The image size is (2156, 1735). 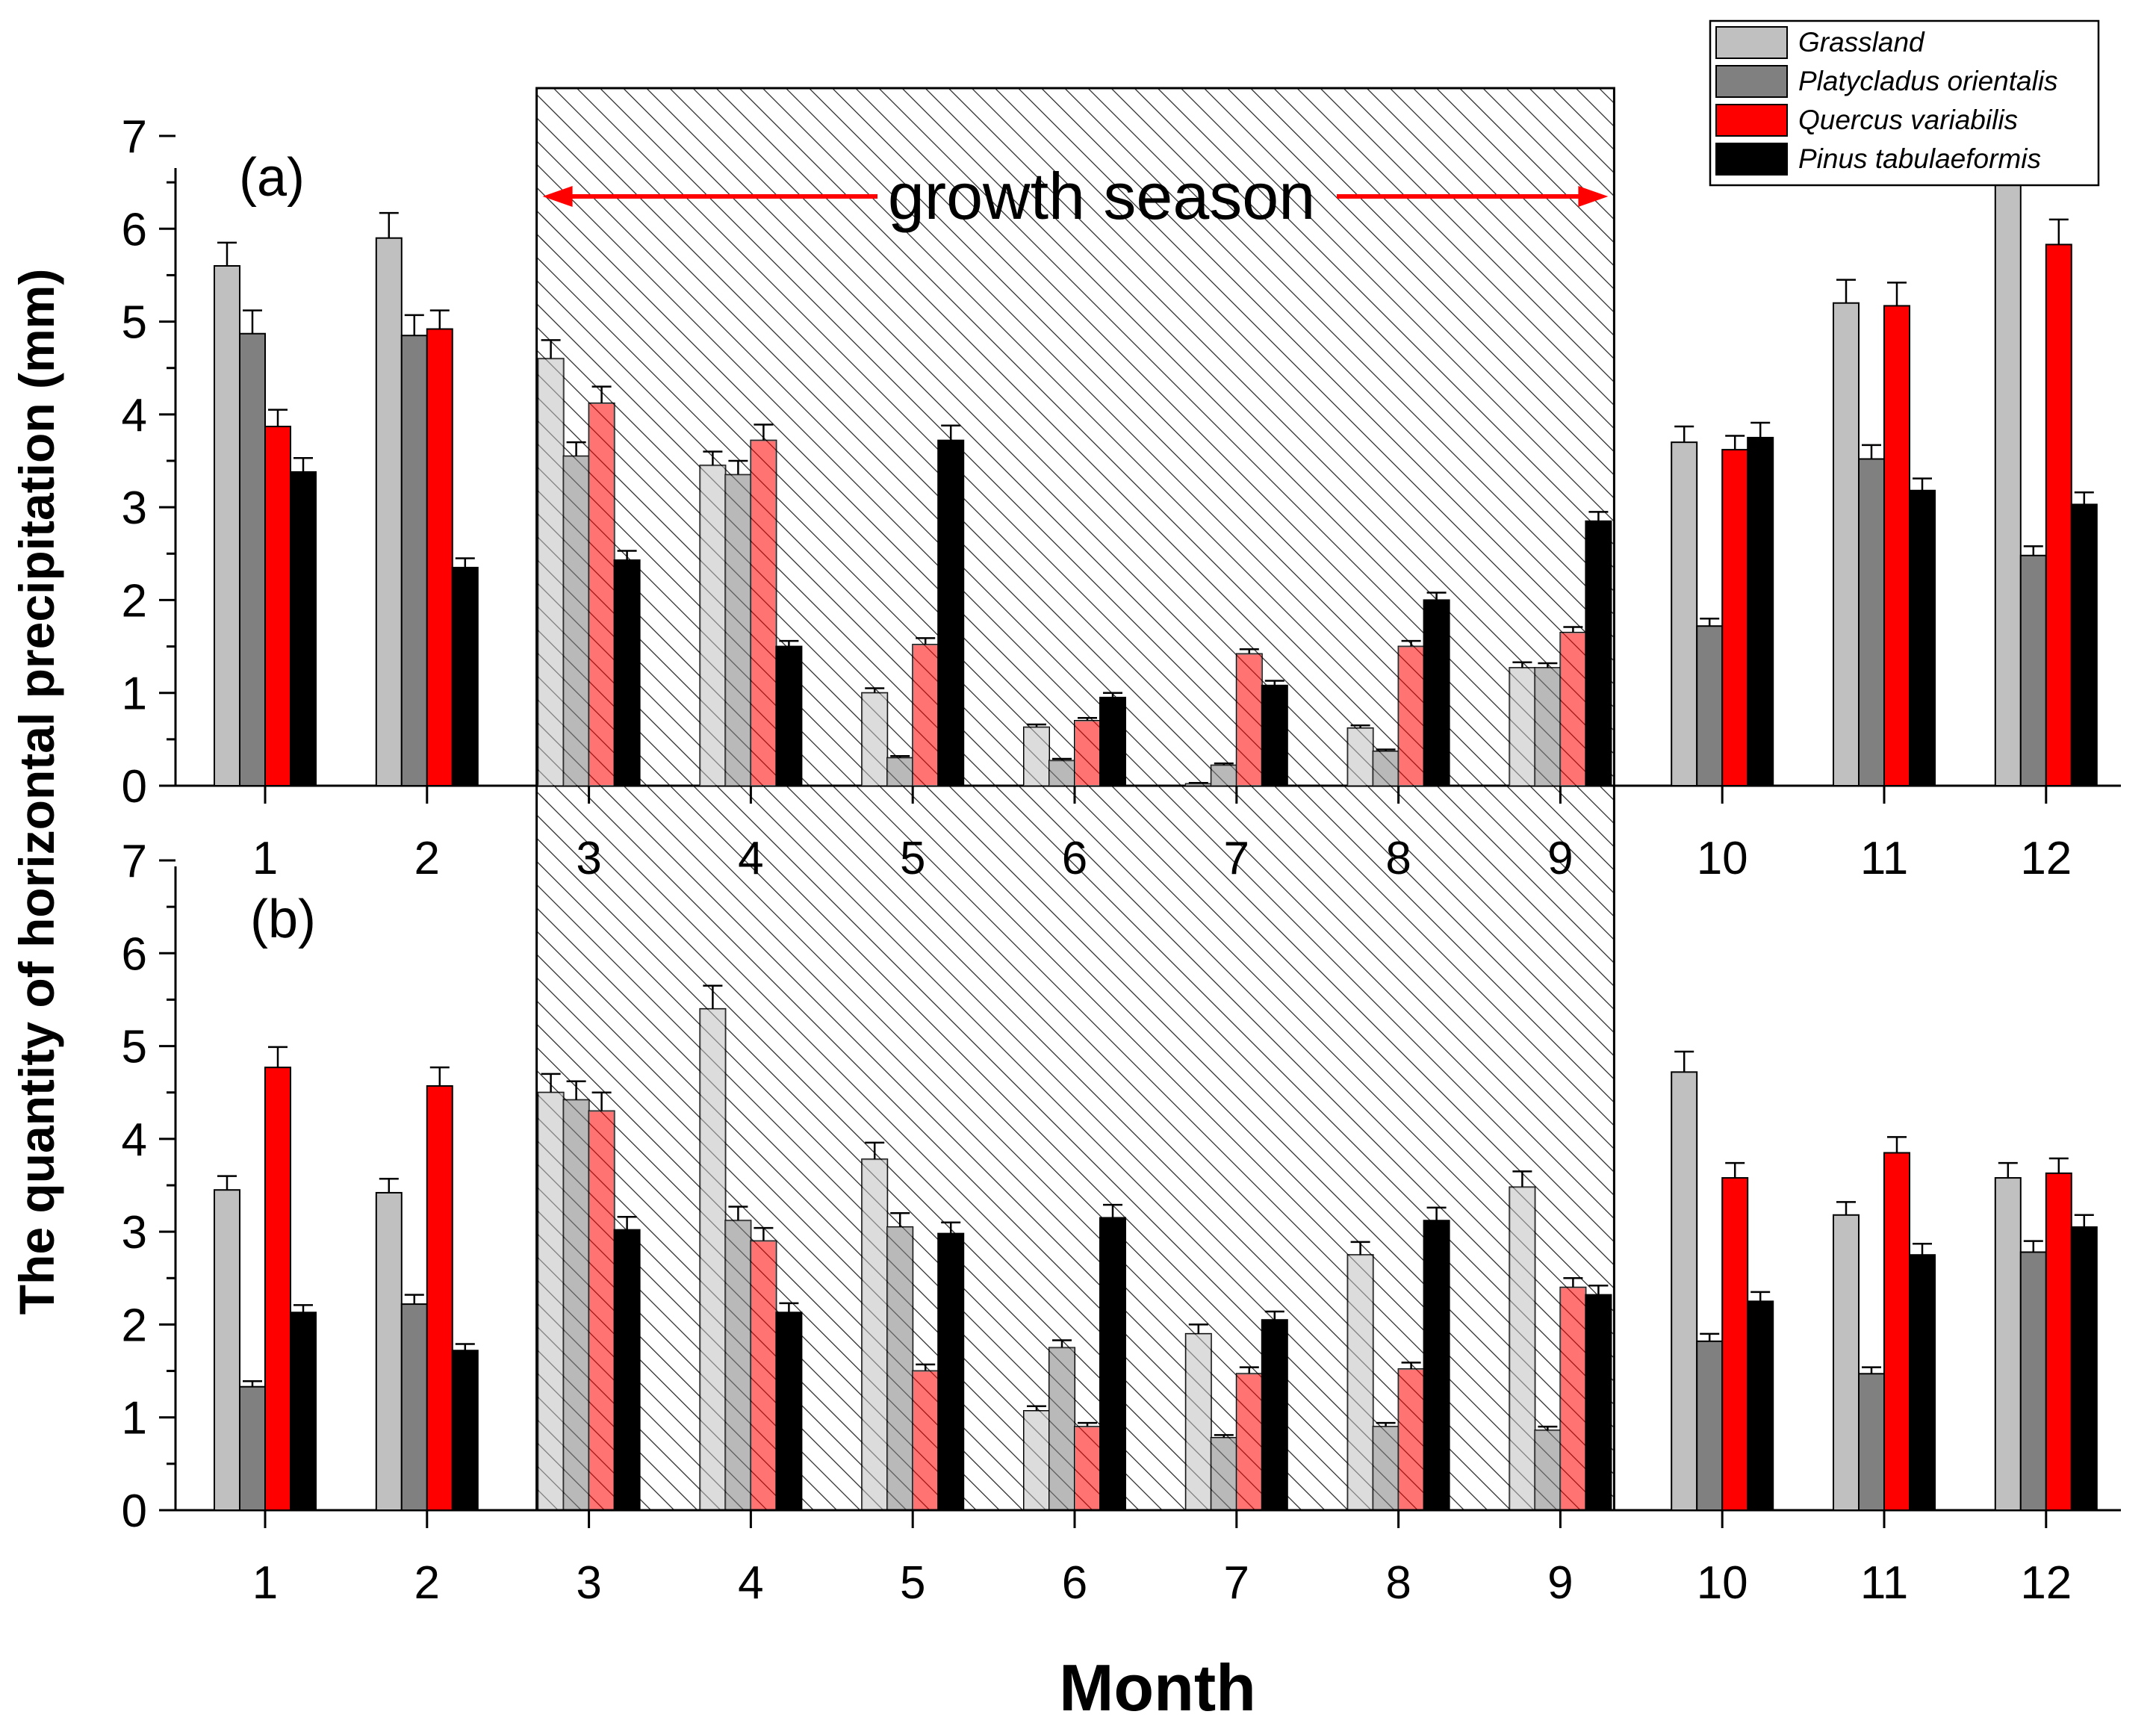 I want to click on legend-swatch, so click(x=1751, y=159).